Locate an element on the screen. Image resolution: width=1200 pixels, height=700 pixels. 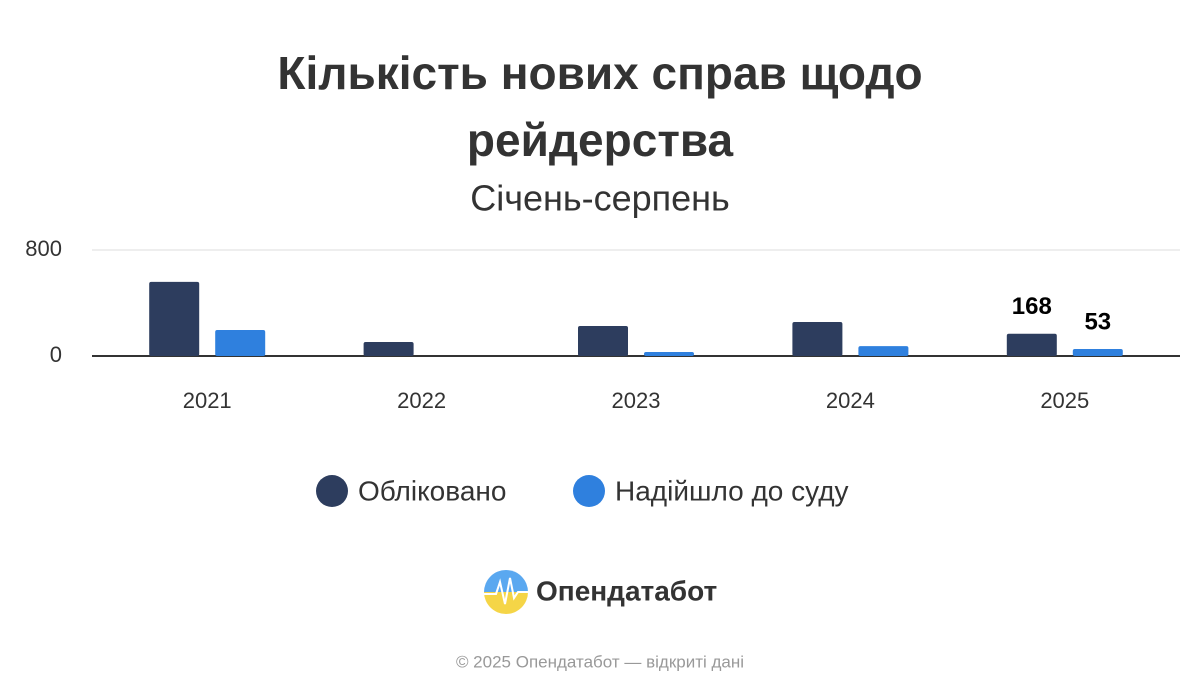
chart-title: Кількість нових справ щодо рейдерства is located at coordinates (600, 106).